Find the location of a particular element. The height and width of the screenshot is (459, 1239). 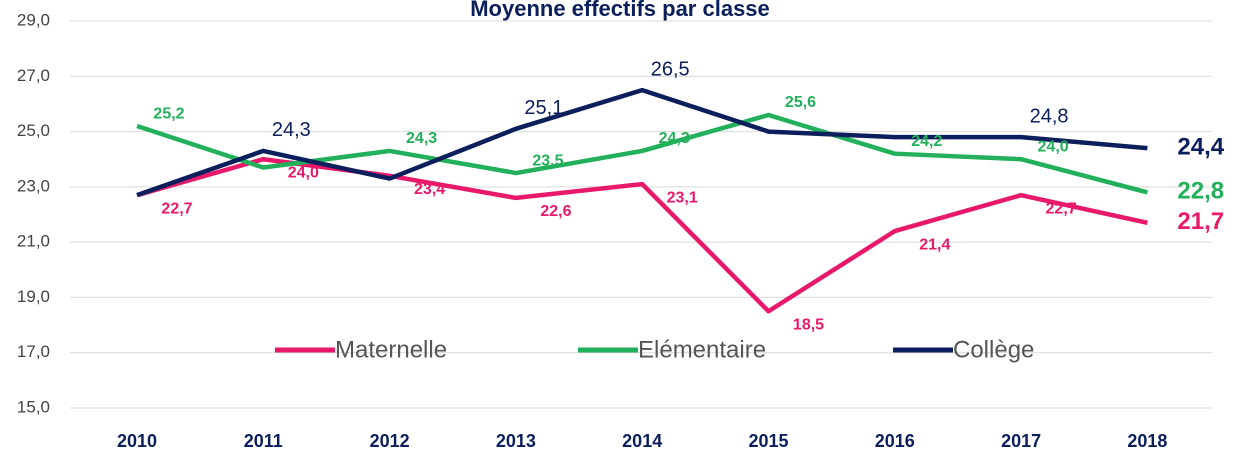

y-tick-label: 23,0 is located at coordinates (33, 185).